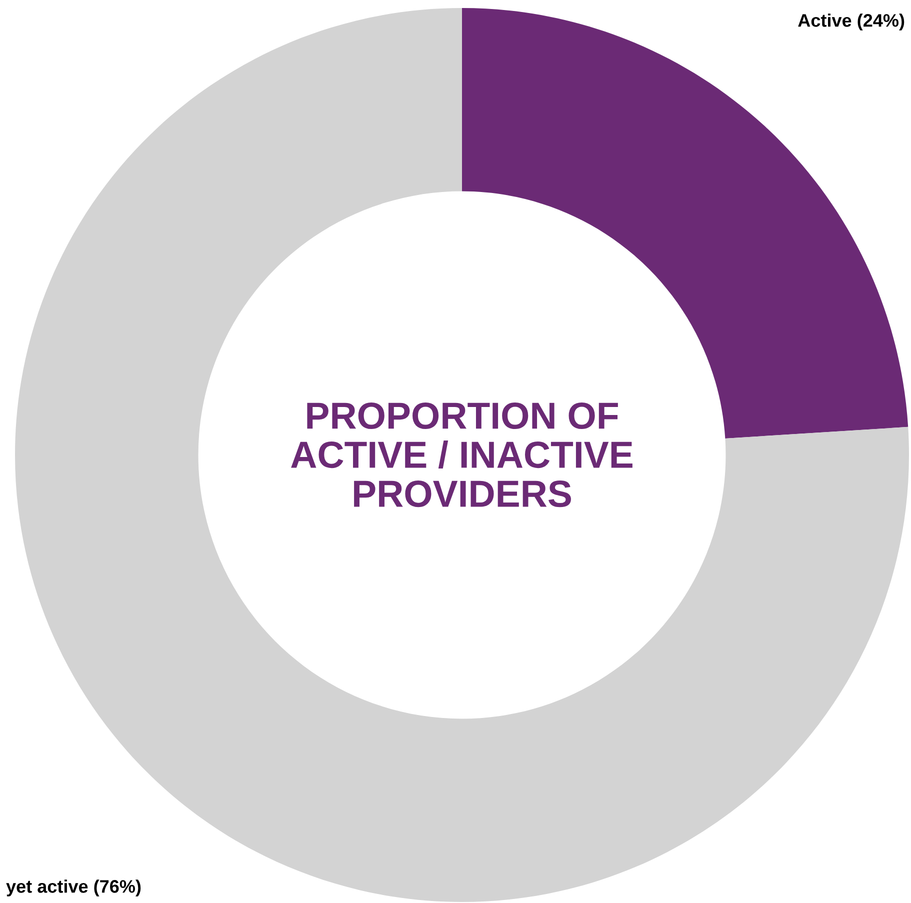 Image resolution: width=911 pixels, height=903 pixels. I want to click on text: PROPORTION OF ACTIVE / INACTIVE PROVIDERS, so click(461, 455).